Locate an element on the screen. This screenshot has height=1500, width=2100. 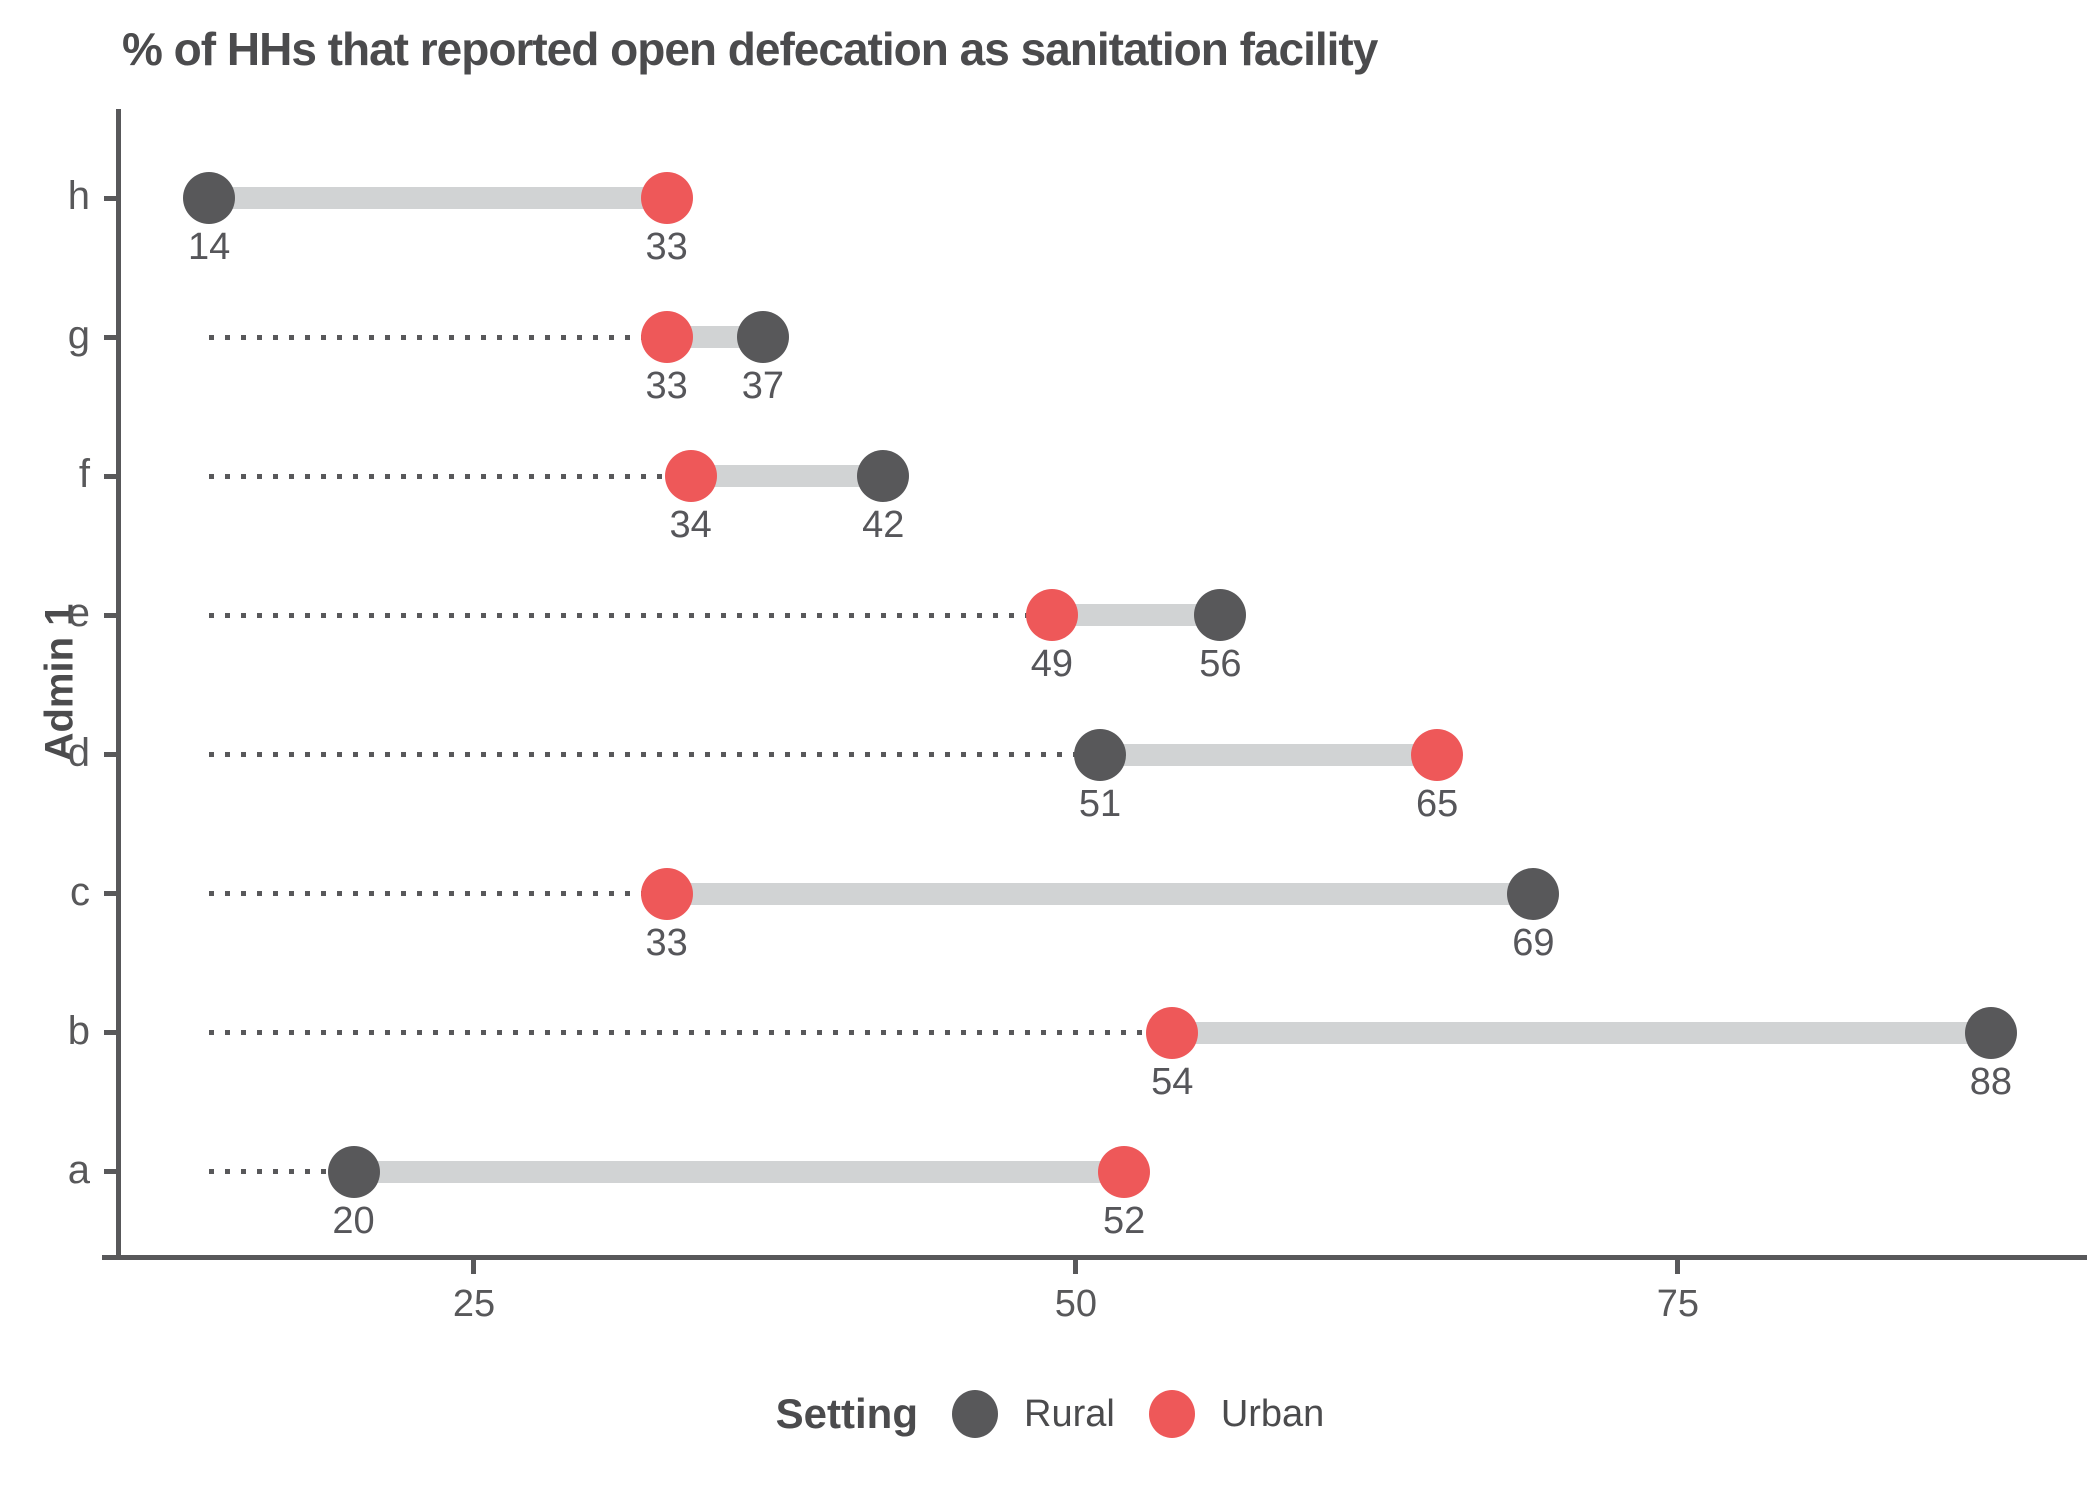
urban-value-label: 52 is located at coordinates (1124, 1220).